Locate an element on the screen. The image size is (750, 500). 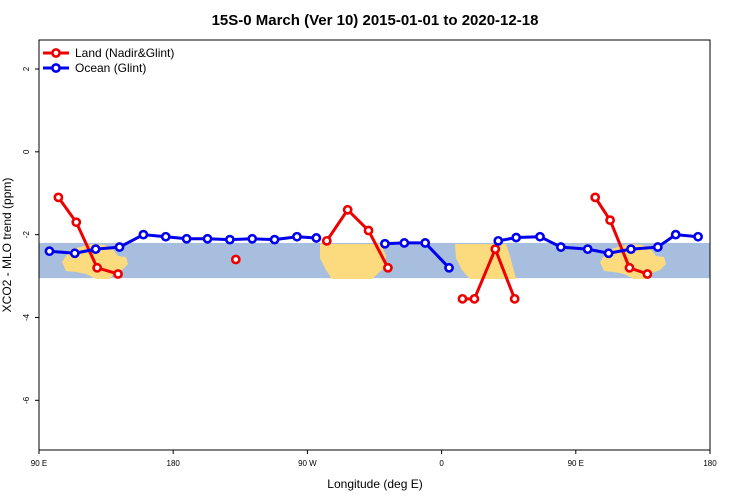
x-tick-label: 90 W is located at coordinates (307, 463).